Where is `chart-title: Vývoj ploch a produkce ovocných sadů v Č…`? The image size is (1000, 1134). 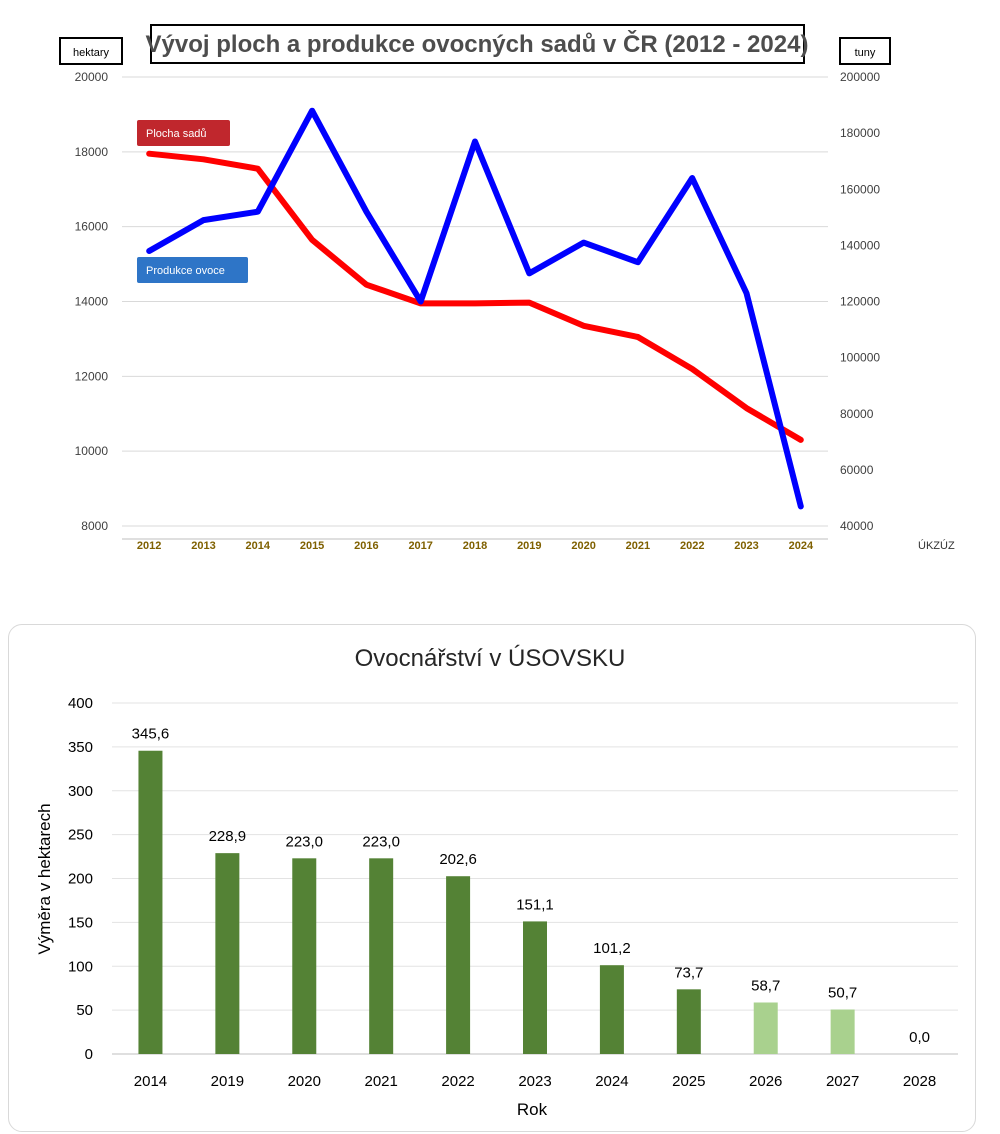 chart-title: Vývoj ploch a produkce ovocných sadů v Č… is located at coordinates (477, 44).